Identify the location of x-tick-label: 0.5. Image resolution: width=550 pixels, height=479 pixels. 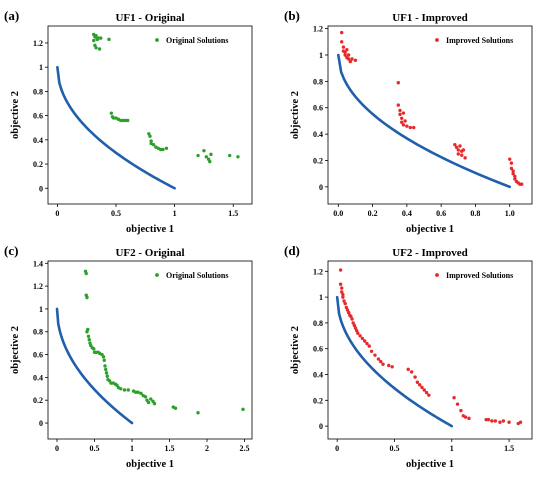
(95, 448).